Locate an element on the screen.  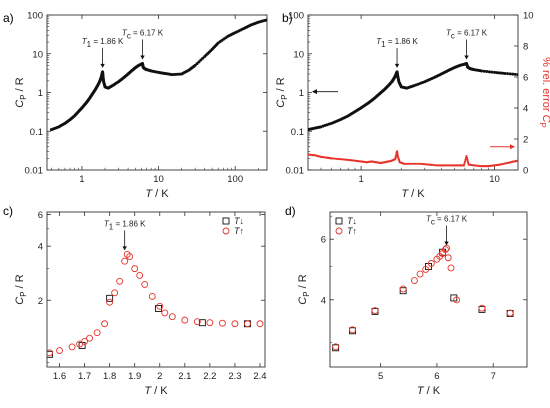
x-tick-label: 10 is located at coordinates (158, 179).